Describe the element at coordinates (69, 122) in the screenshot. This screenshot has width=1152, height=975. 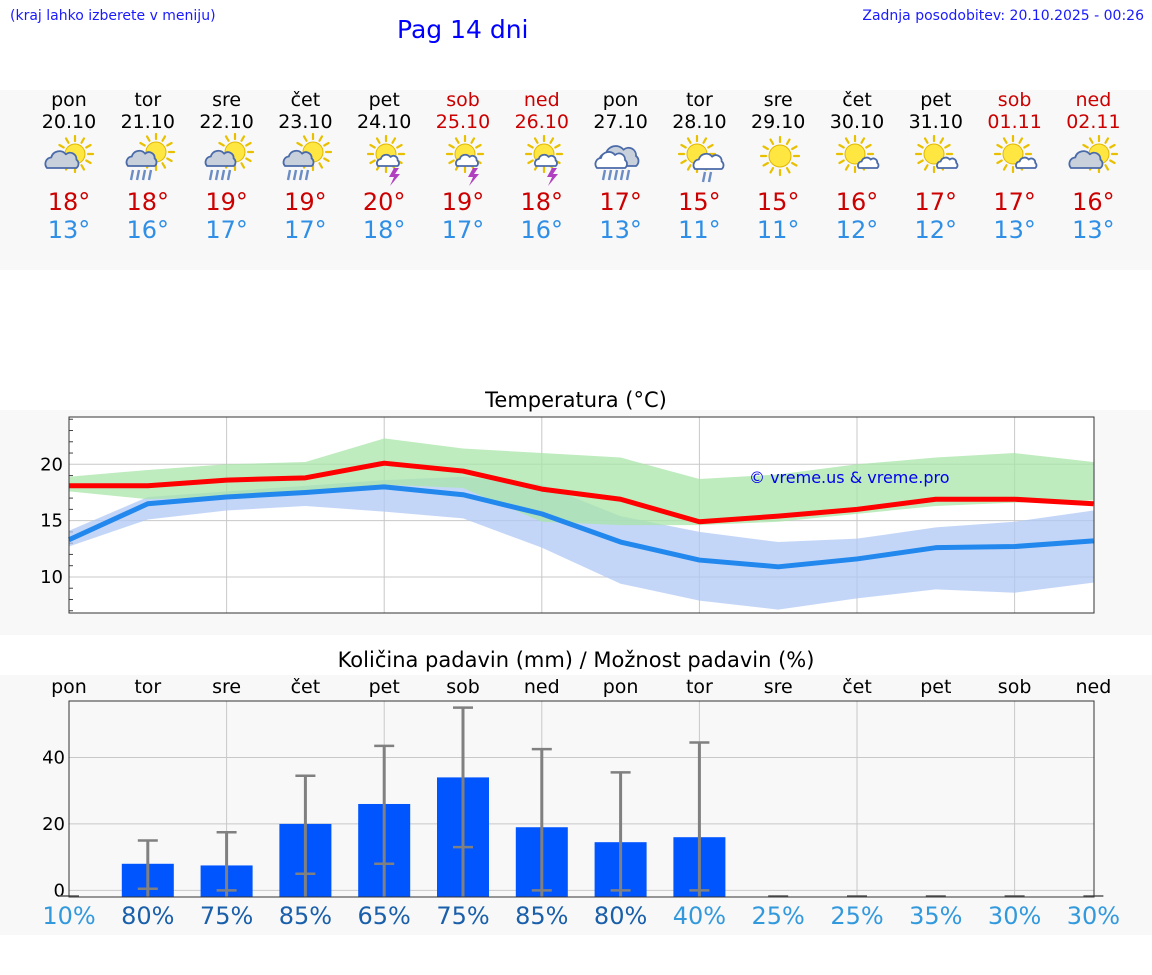
I see `day-date: 20.10` at that location.